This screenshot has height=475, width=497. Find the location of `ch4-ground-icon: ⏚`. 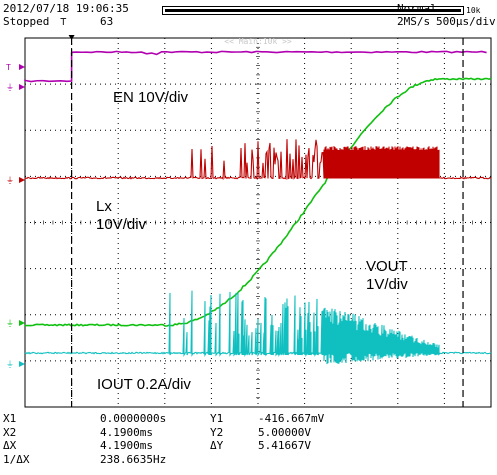

ch4-ground-icon: ⏚ is located at coordinates (10, 364).